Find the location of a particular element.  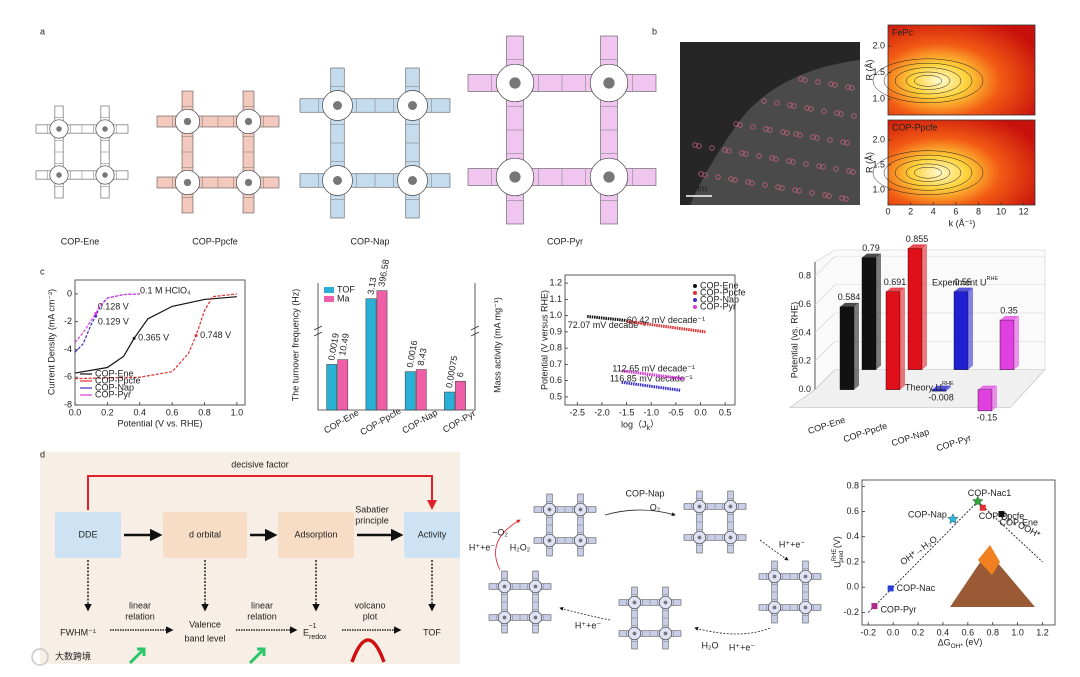

structure-name: COP-Nap is located at coordinates (369, 241).